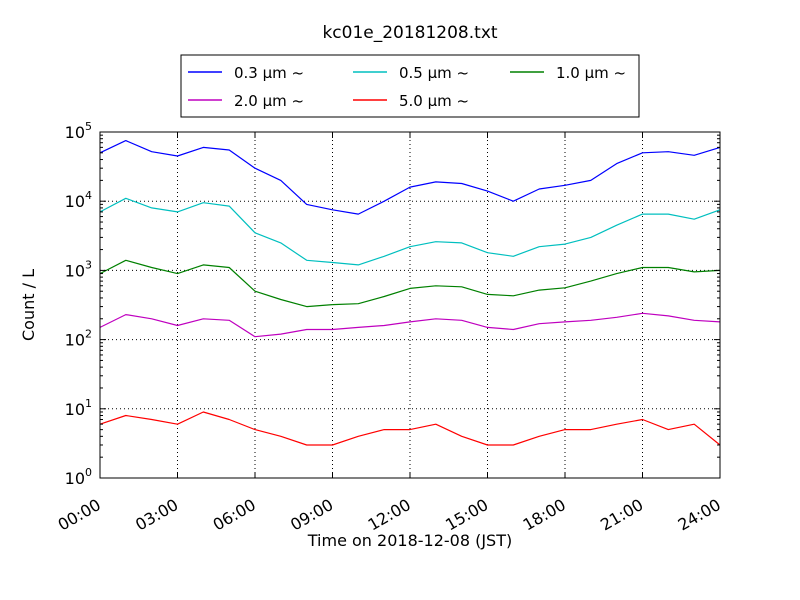  What do you see at coordinates (591, 73) in the screenshot?
I see `legend-label: 1.0 μm ~` at bounding box center [591, 73].